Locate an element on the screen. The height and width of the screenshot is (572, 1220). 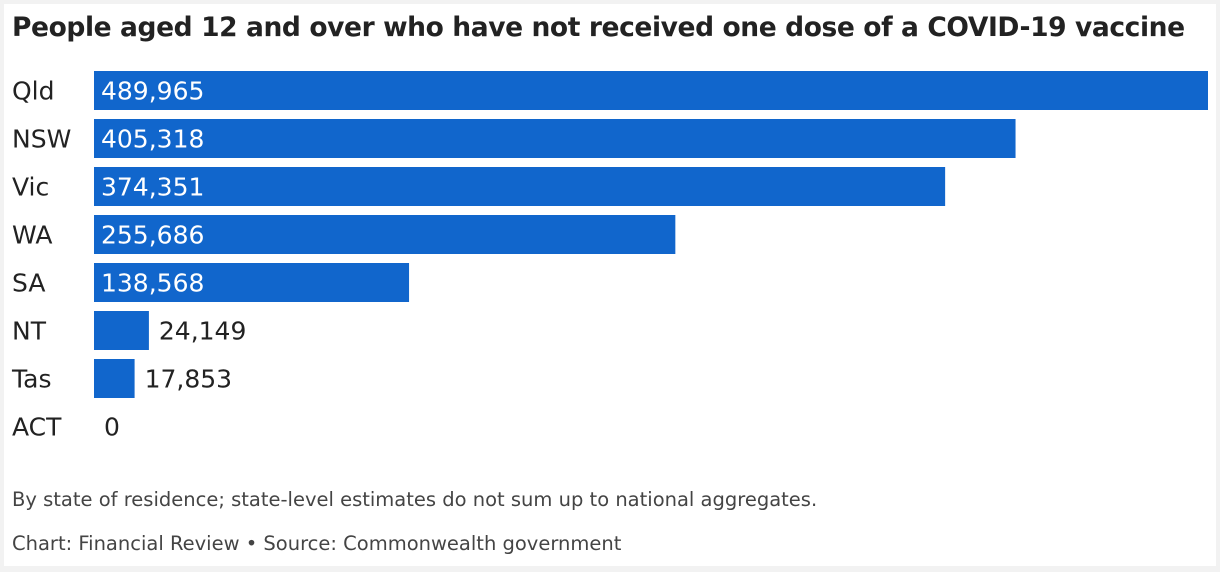
value-label-qld: 489,965 is located at coordinates (152, 91).